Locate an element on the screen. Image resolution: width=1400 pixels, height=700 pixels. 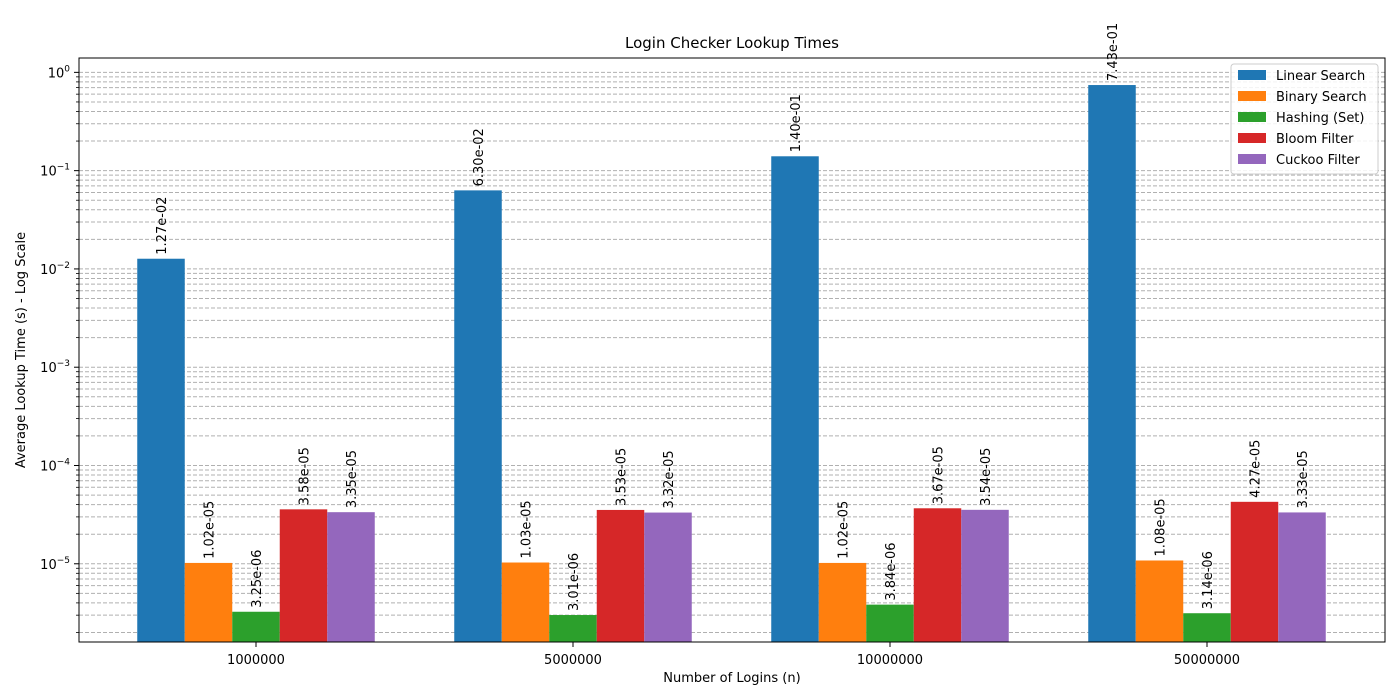
bar-value-label: 1.40e-01 is located at coordinates (796, 123).